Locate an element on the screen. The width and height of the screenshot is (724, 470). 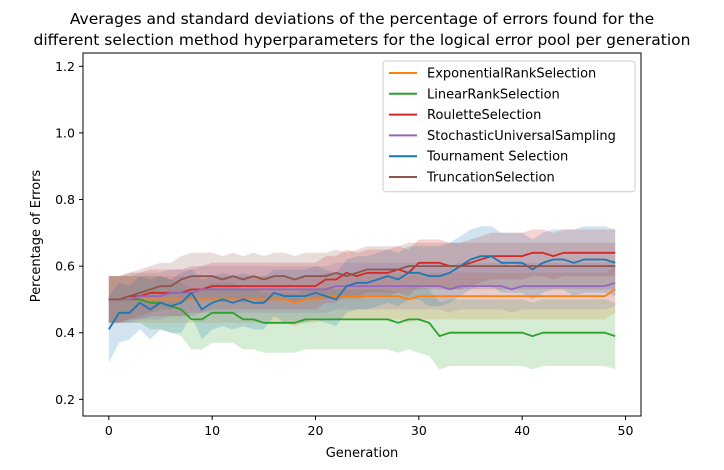
y-tick-label: 1.2 is located at coordinates (65, 66).